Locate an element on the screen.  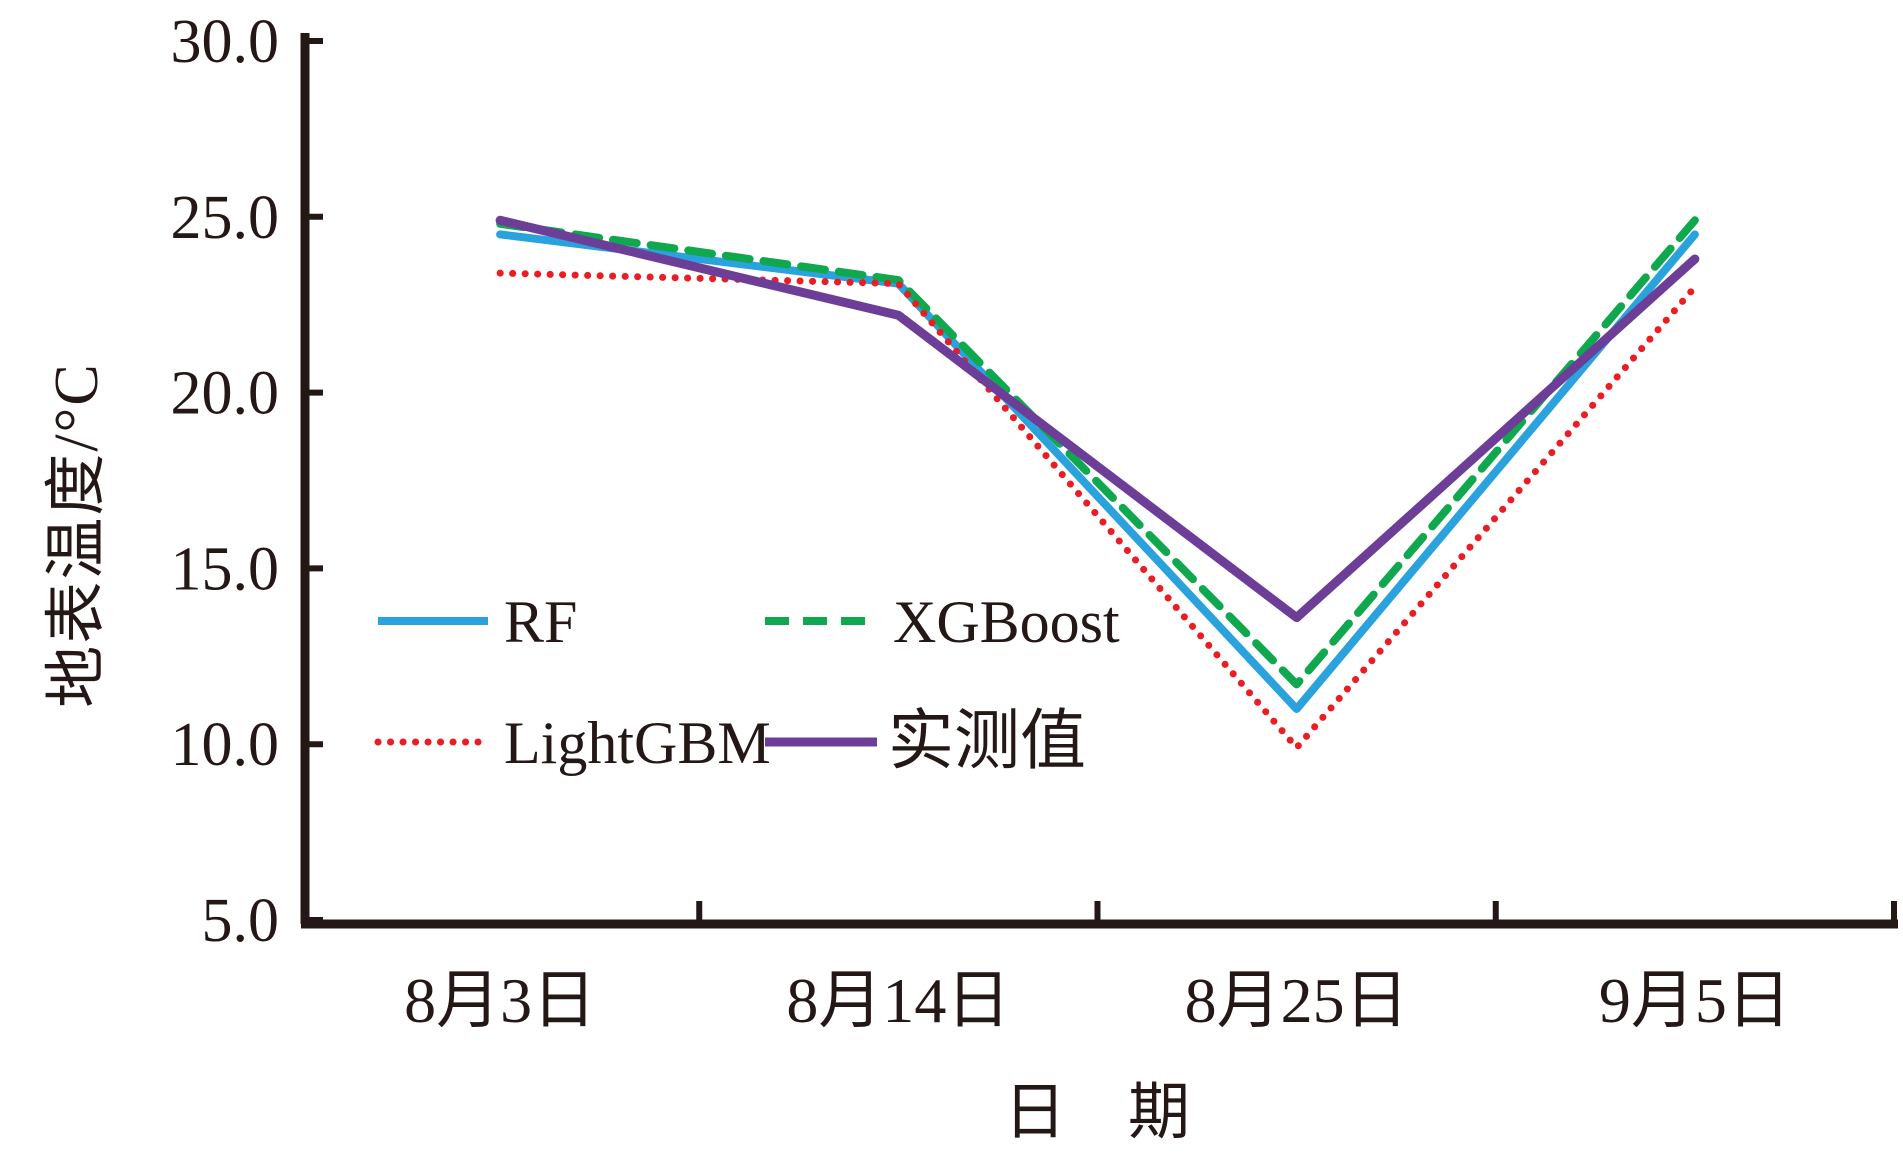
x-axis-title: 日 期 is located at coordinates (1097, 1113).